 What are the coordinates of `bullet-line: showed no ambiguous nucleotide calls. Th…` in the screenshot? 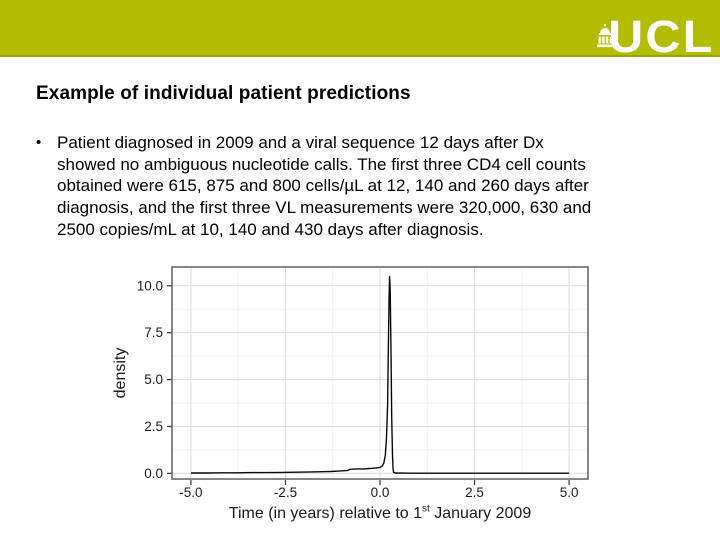 It's located at (321, 164).